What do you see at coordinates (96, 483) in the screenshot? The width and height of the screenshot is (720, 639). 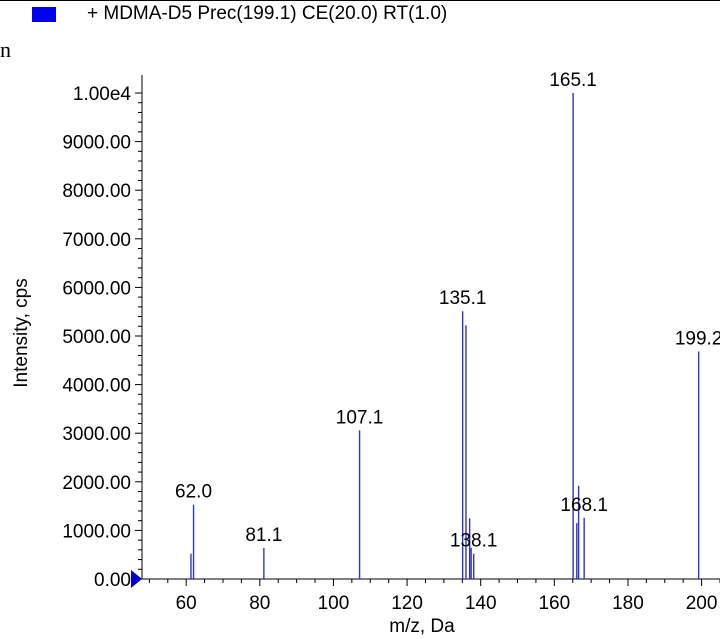 I see `y-tick-label: 2000.00` at bounding box center [96, 483].